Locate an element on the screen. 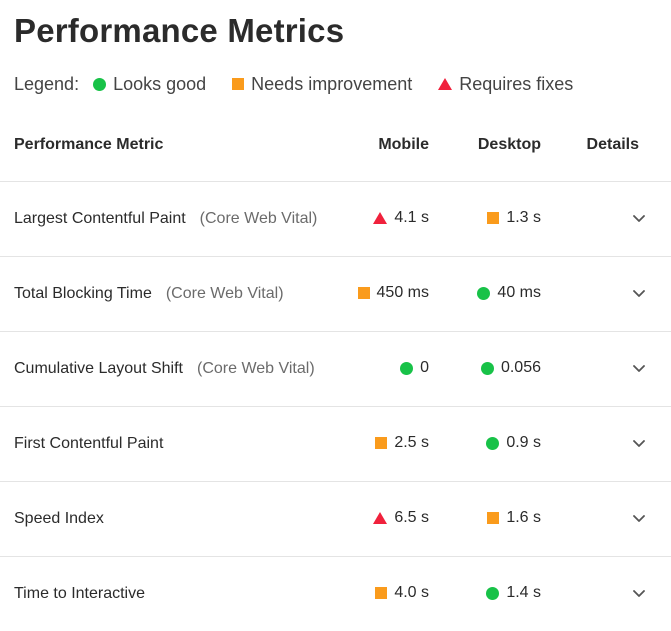 Image resolution: width=671 pixels, height=631 pixels. legend-item-good: Looks good is located at coordinates (149, 84).